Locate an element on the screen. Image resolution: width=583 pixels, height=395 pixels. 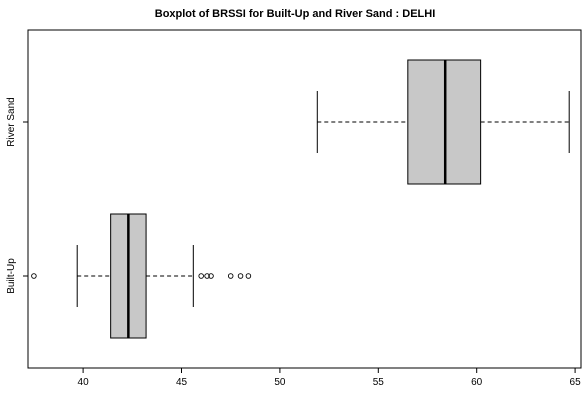
y-category-label-built-up: Built-Up is located at coordinates (11, 276).